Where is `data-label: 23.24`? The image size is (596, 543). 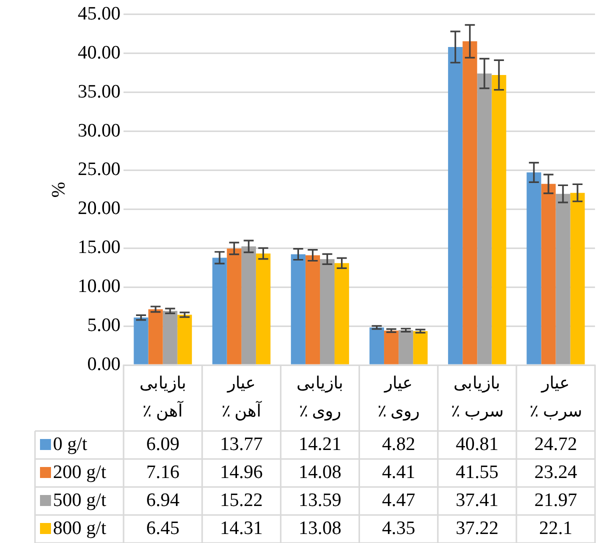
data-label: 23.24 is located at coordinates (556, 472).